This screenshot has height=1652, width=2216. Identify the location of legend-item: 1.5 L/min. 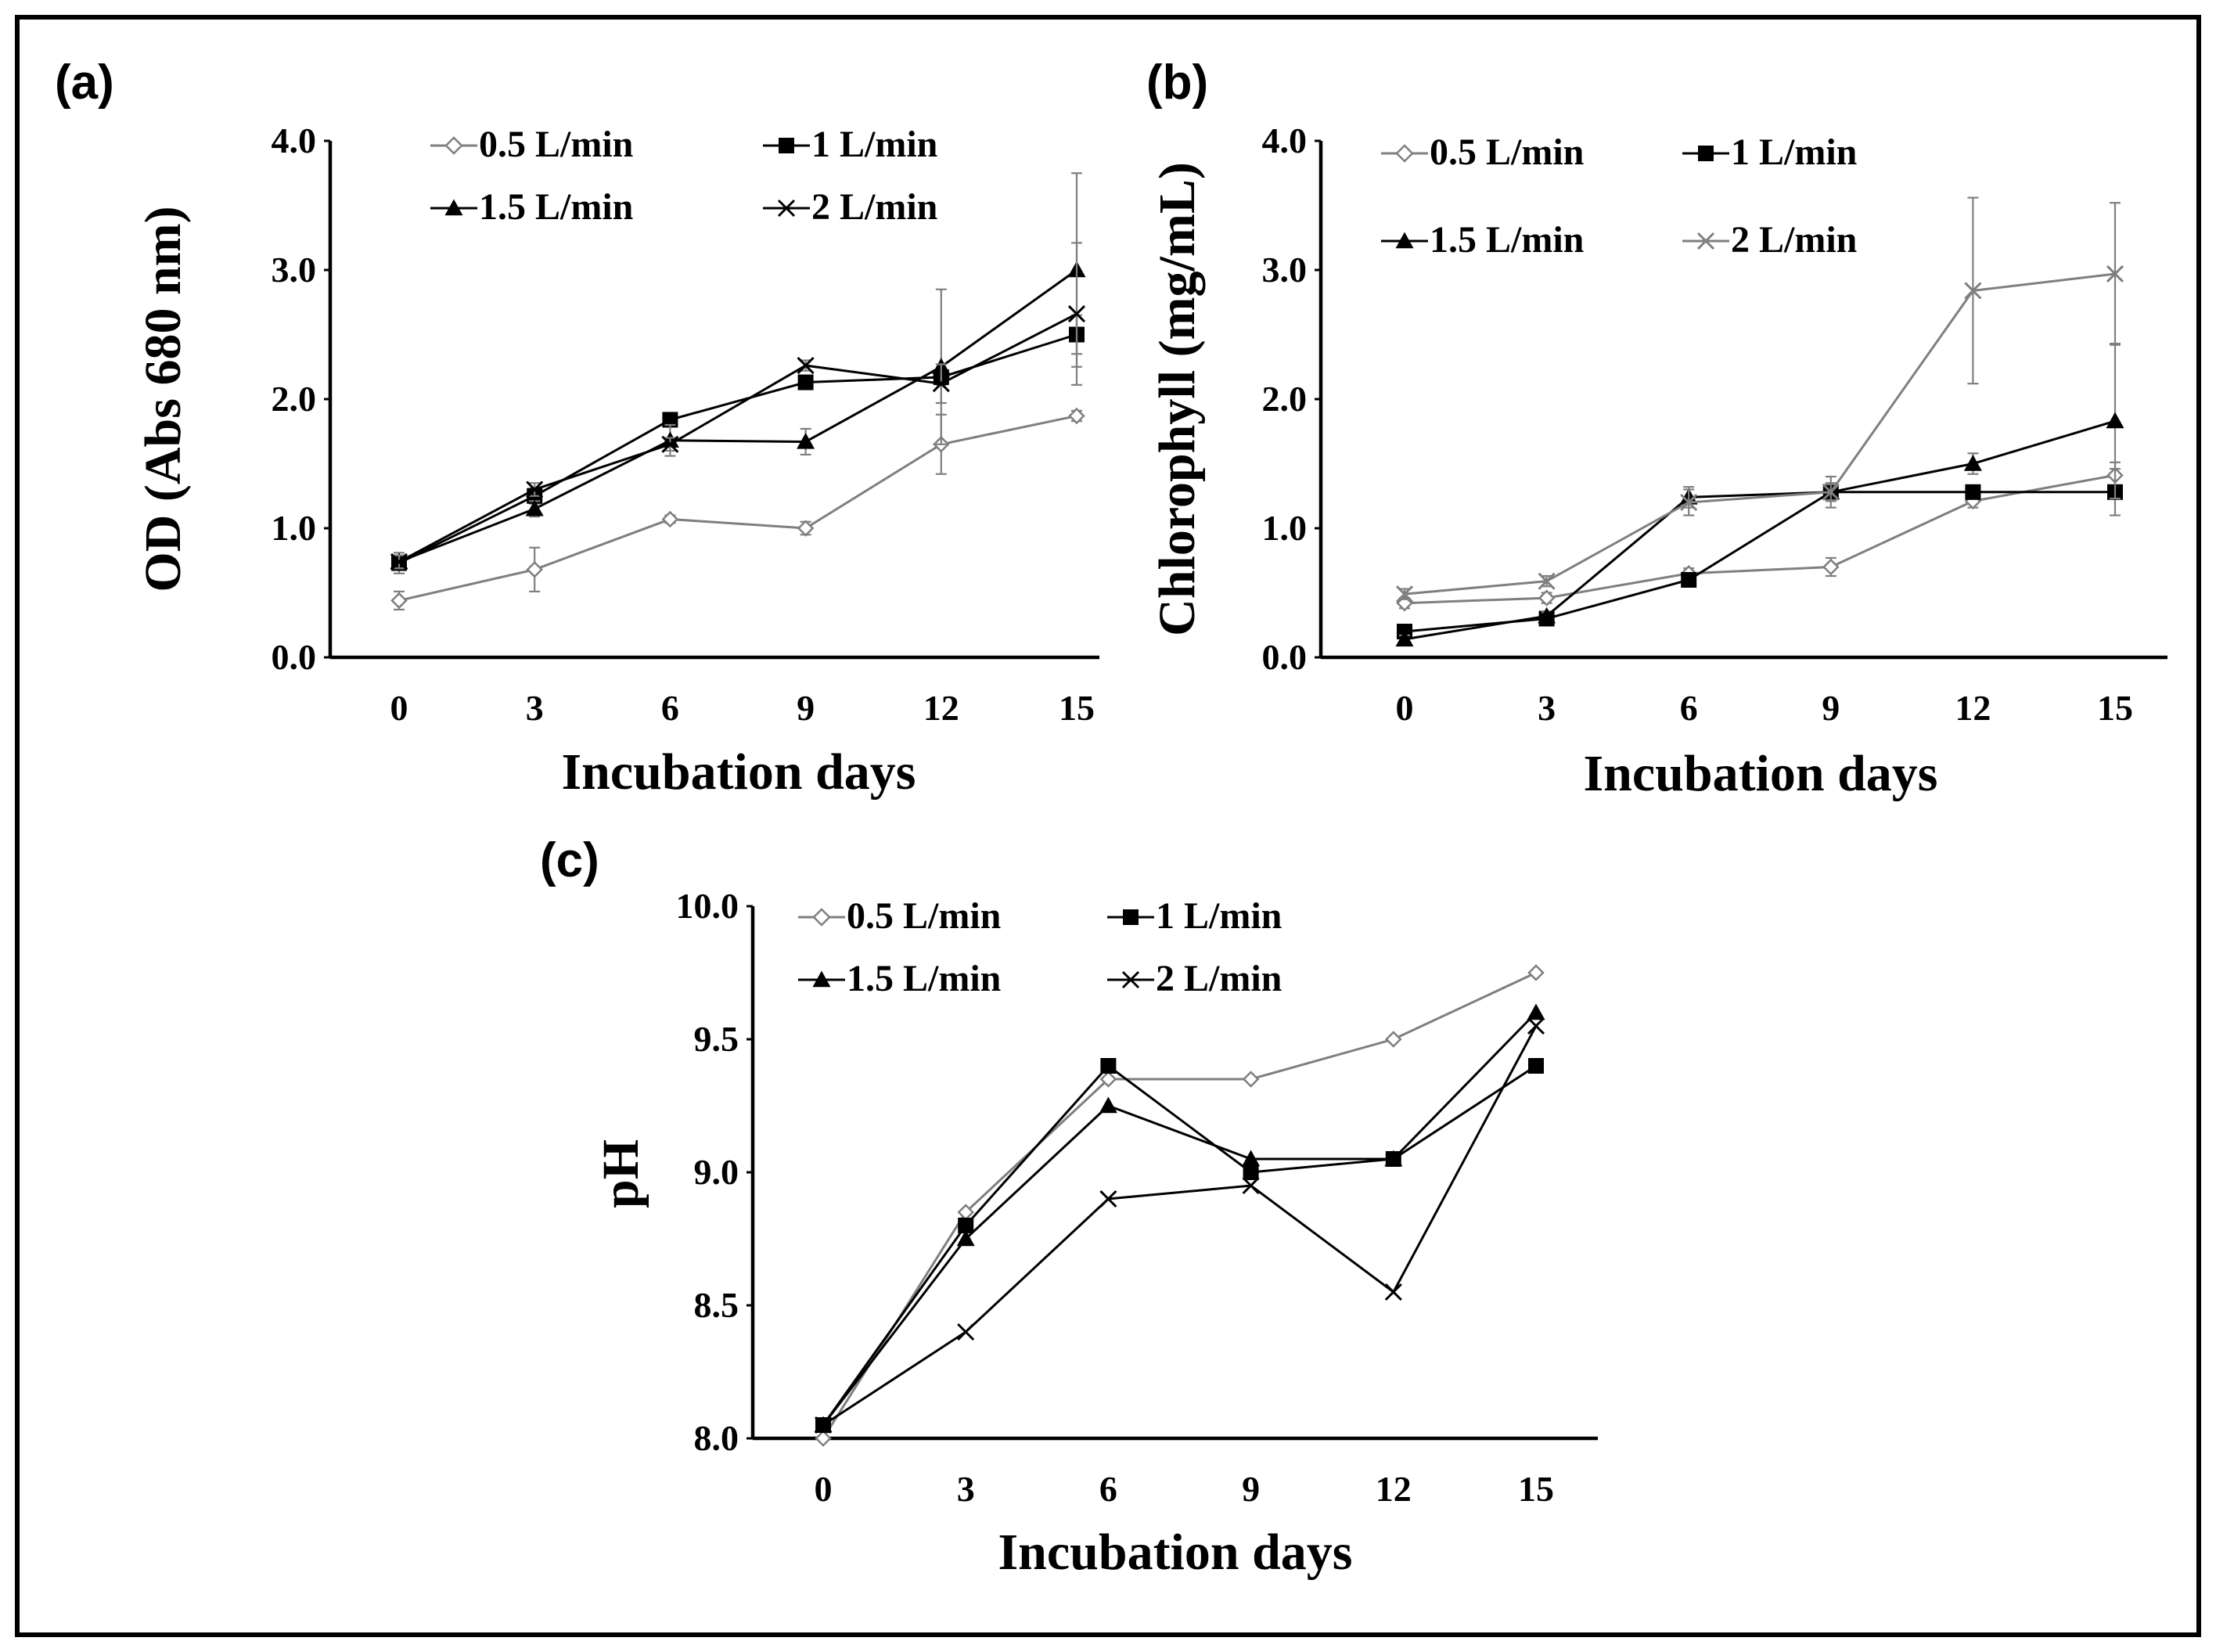
(1482, 240).